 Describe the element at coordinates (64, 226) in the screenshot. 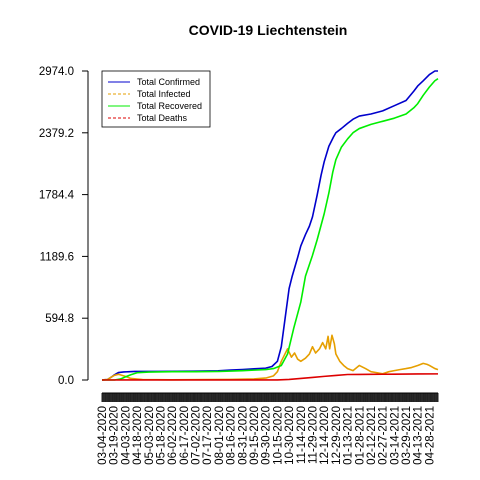

I see `y-axis: 0.0 594.8 1189.6 1784.4 2379.2 2974.0` at that location.